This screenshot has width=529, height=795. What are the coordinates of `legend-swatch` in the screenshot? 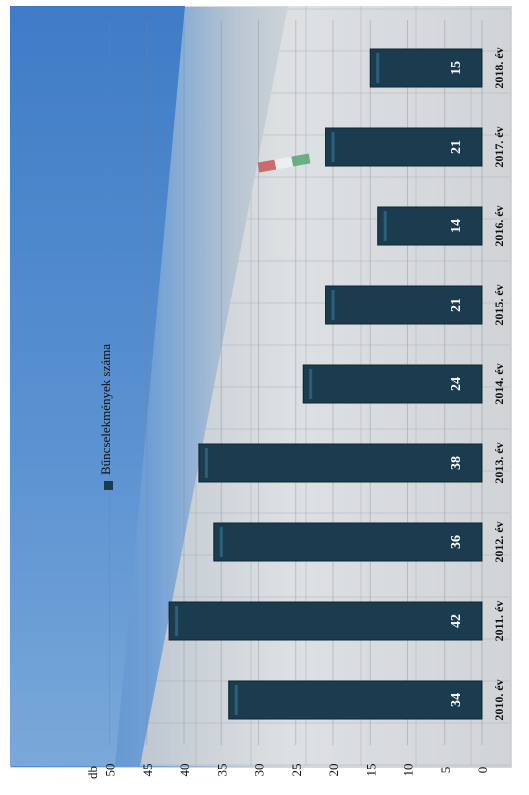 It's located at (108, 485).